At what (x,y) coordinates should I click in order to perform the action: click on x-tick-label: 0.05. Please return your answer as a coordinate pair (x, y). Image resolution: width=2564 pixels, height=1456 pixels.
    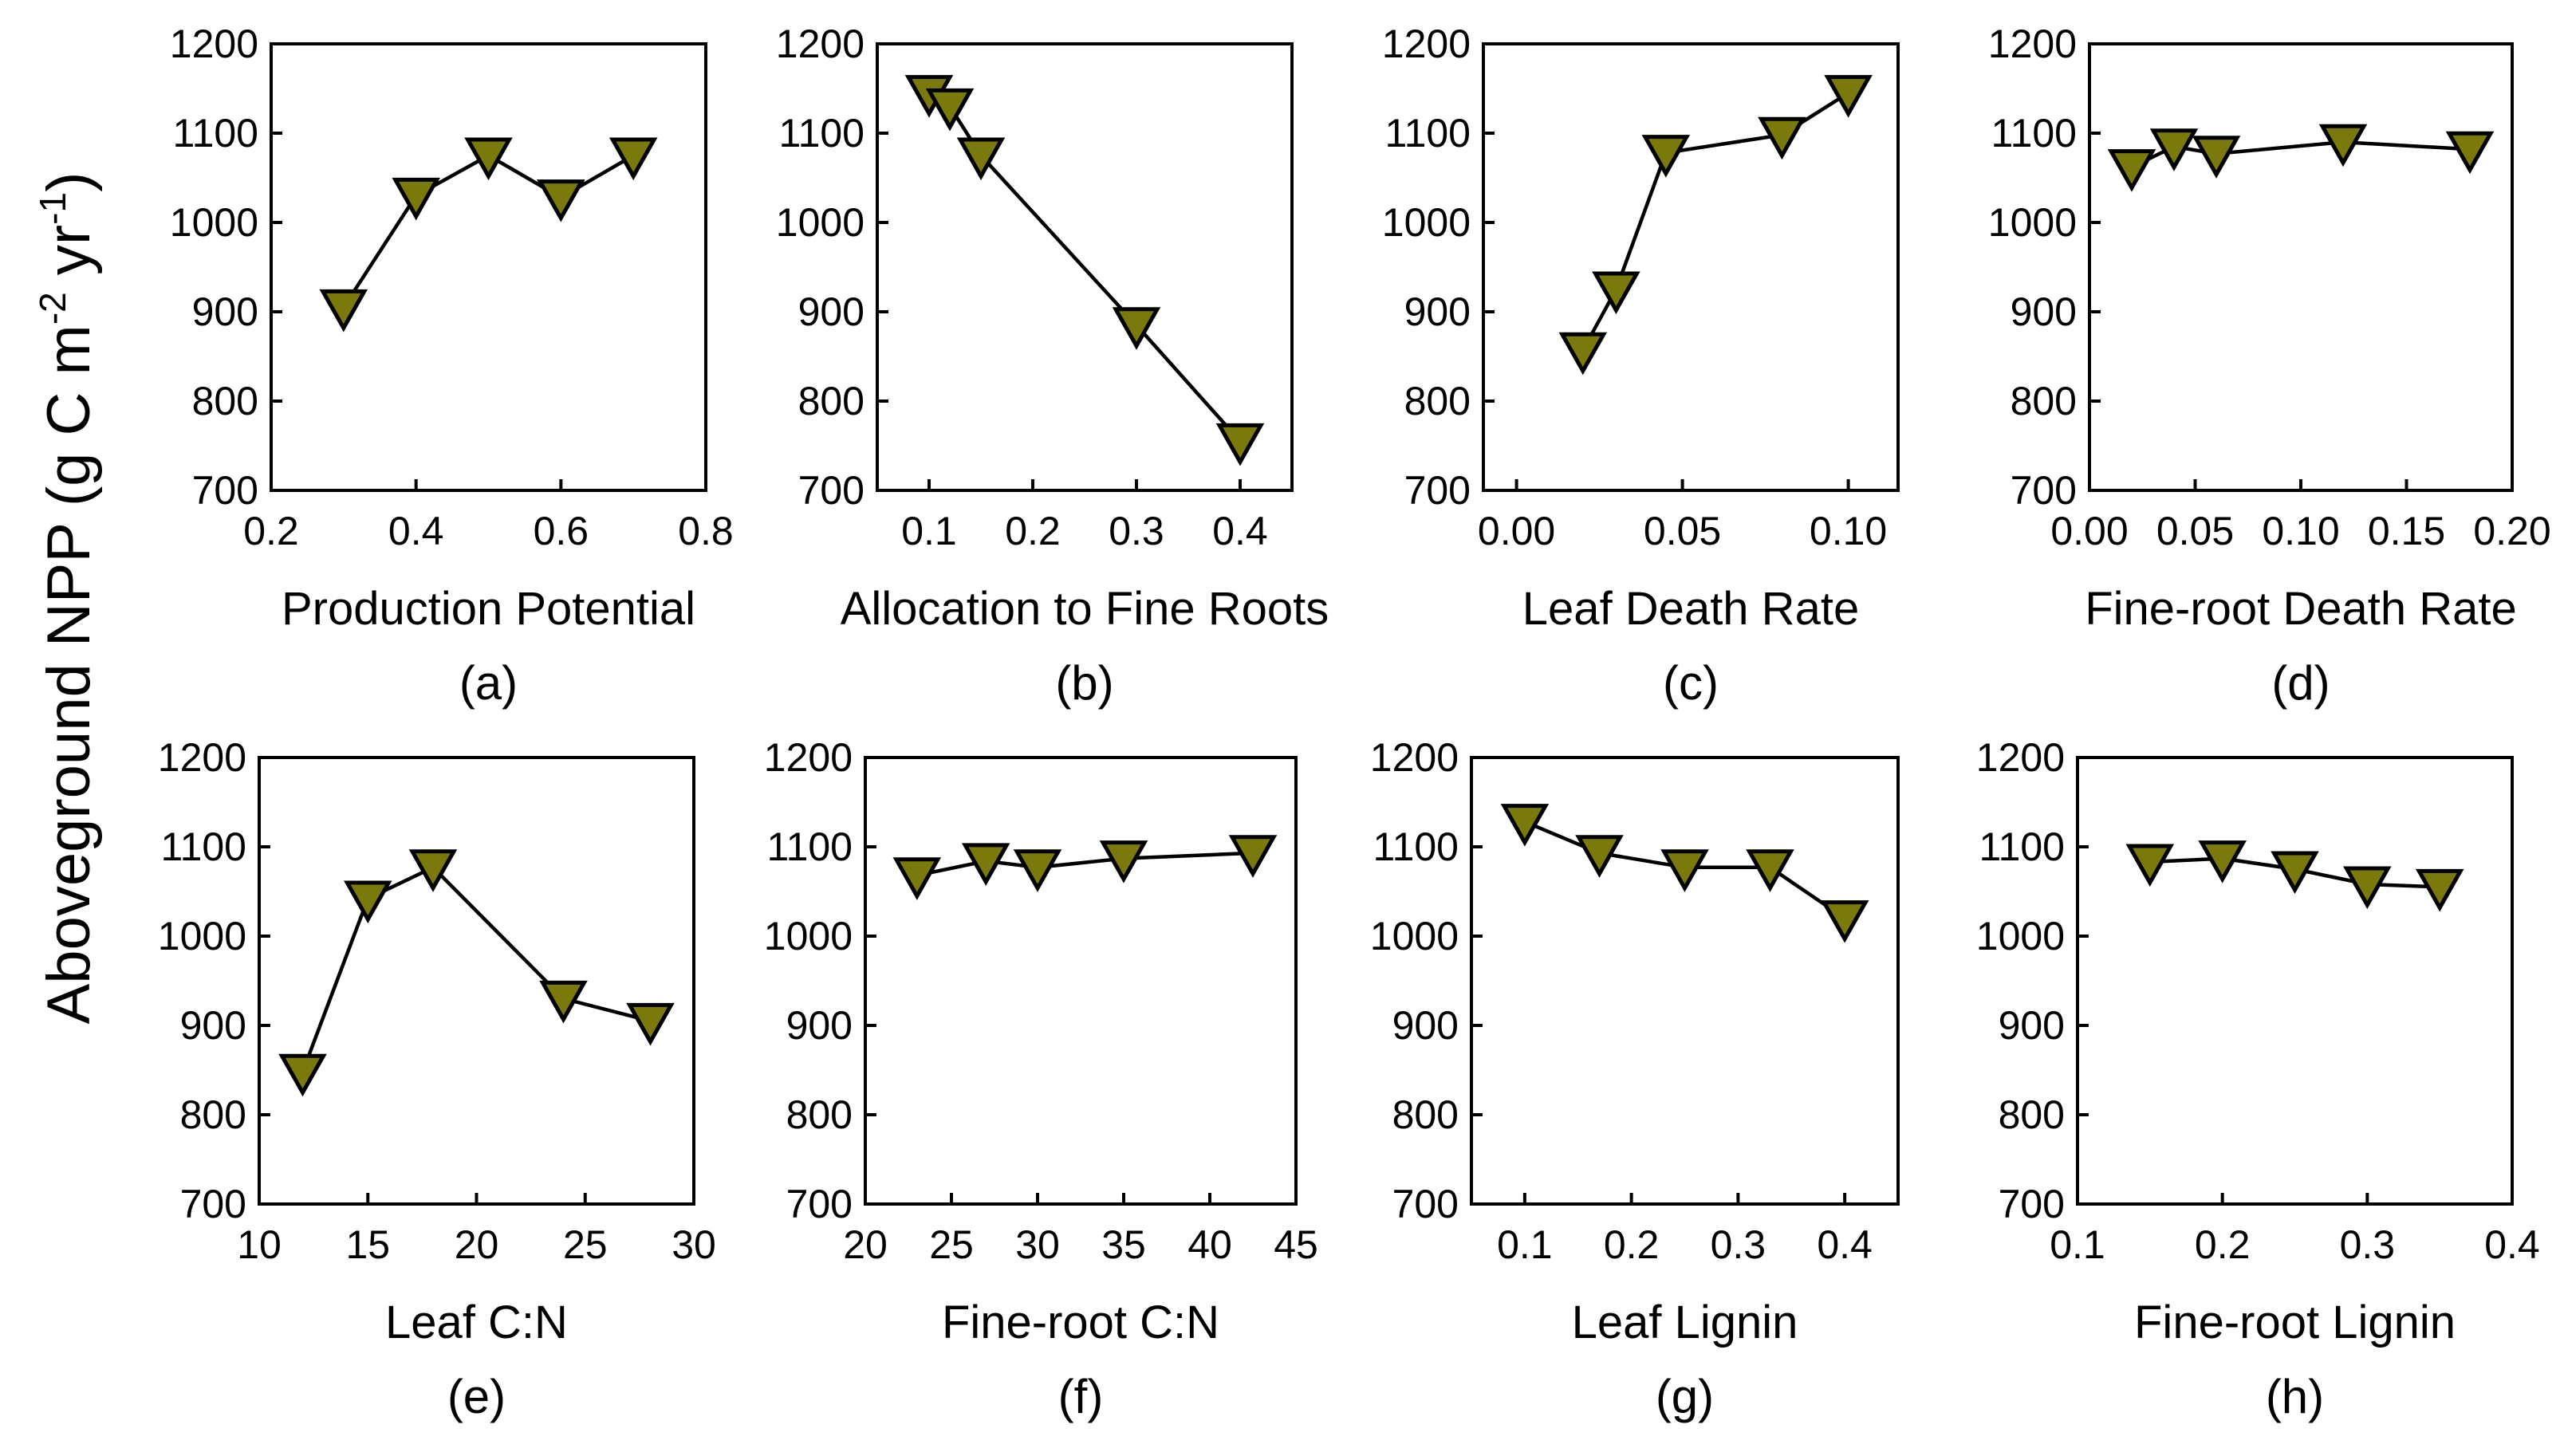
    Looking at the image, I should click on (1682, 531).